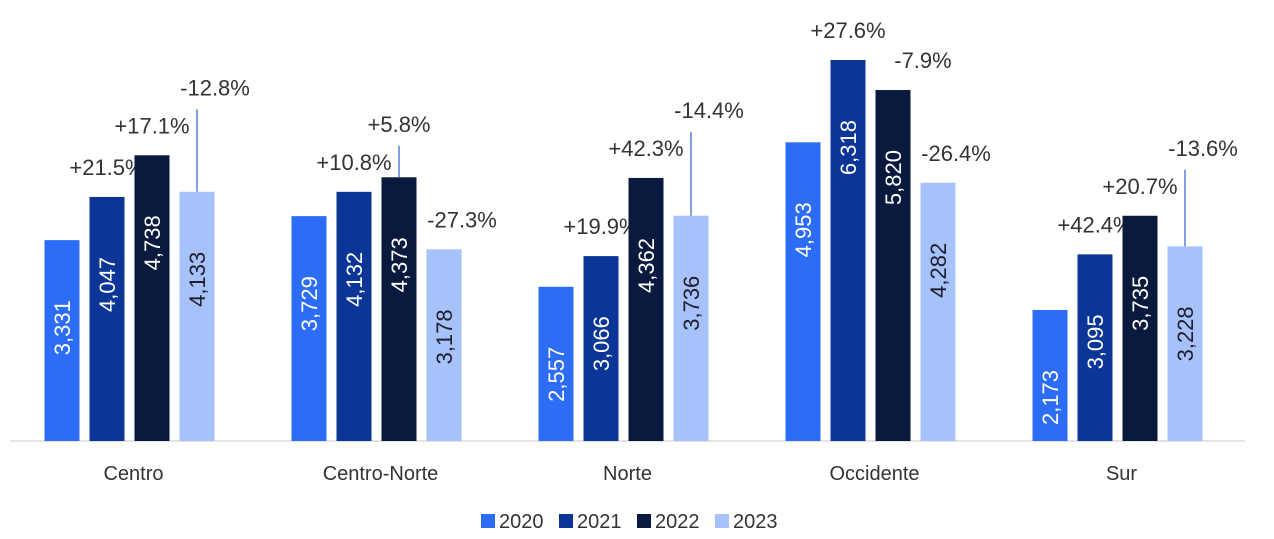  Describe the element at coordinates (1203, 148) in the screenshot. I see `change-label: -13.6%` at that location.